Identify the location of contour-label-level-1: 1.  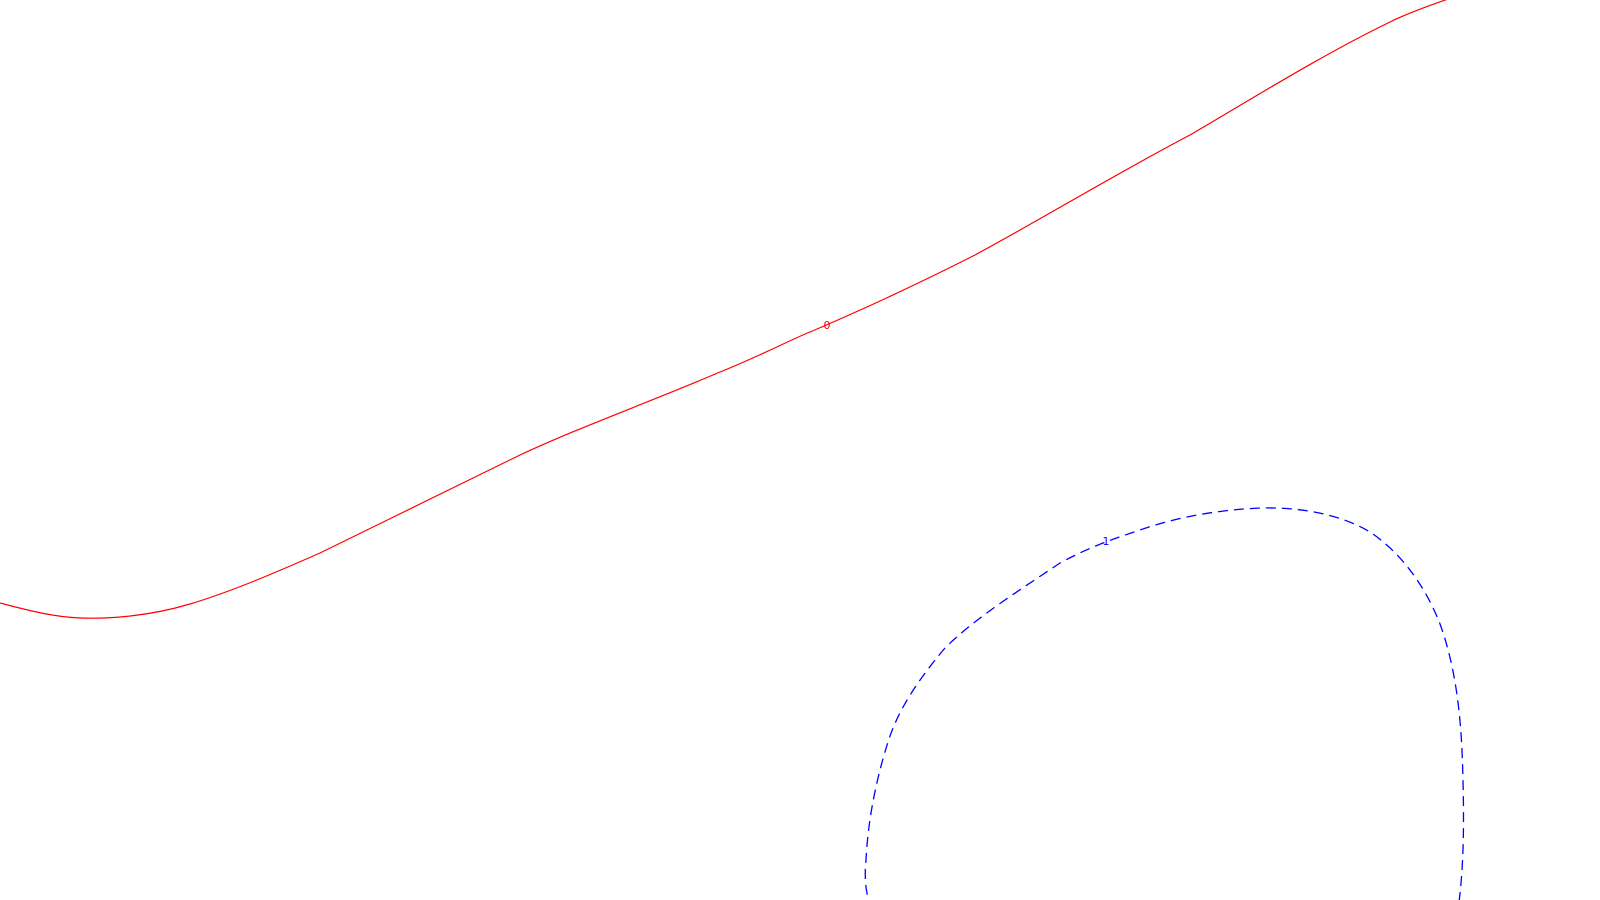
(1106, 541).